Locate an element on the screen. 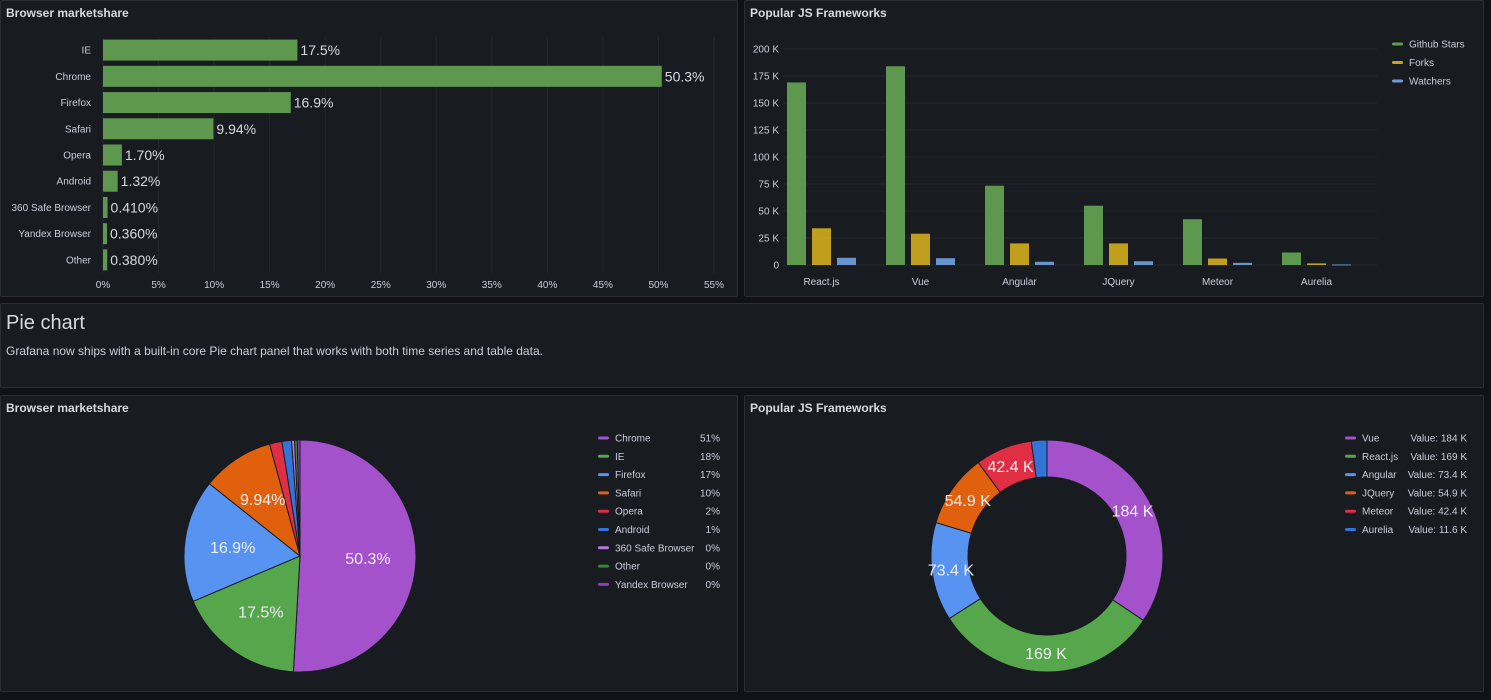 This screenshot has height=700, width=1491. legend-label: Other is located at coordinates (628, 567).